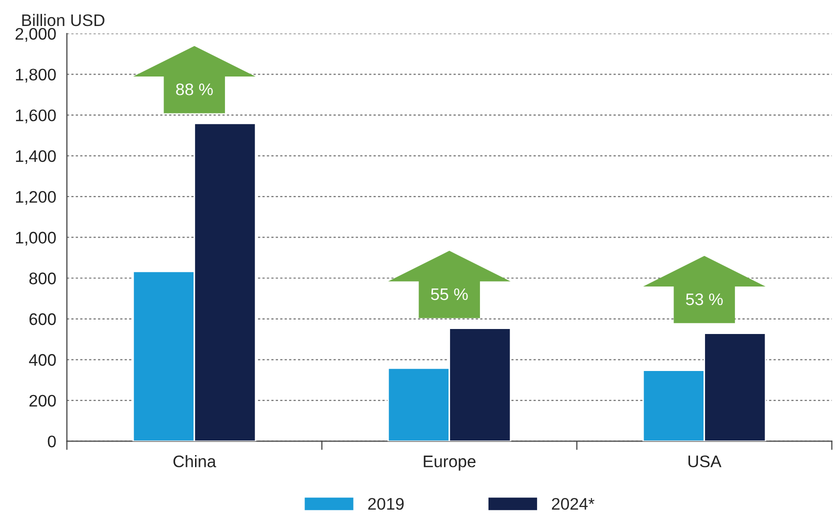 The width and height of the screenshot is (836, 516). Describe the element at coordinates (704, 299) in the screenshot. I see `annotation: 53 %` at that location.